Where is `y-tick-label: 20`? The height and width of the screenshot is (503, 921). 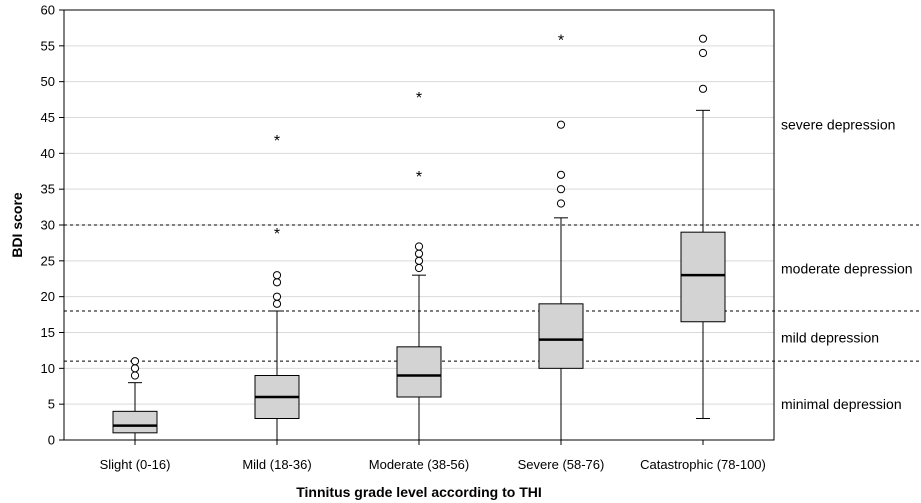 y-tick-label: 20 is located at coordinates (48, 296).